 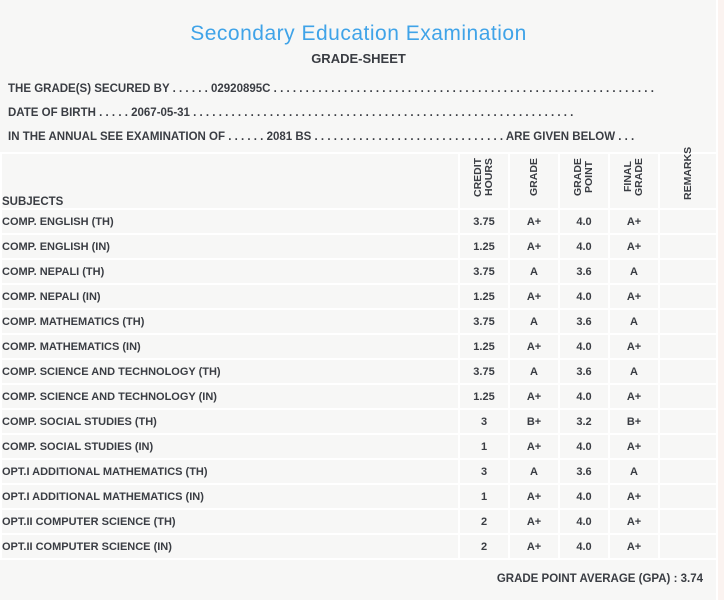 I want to click on right-edge-strip, so click(x=720, y=300).